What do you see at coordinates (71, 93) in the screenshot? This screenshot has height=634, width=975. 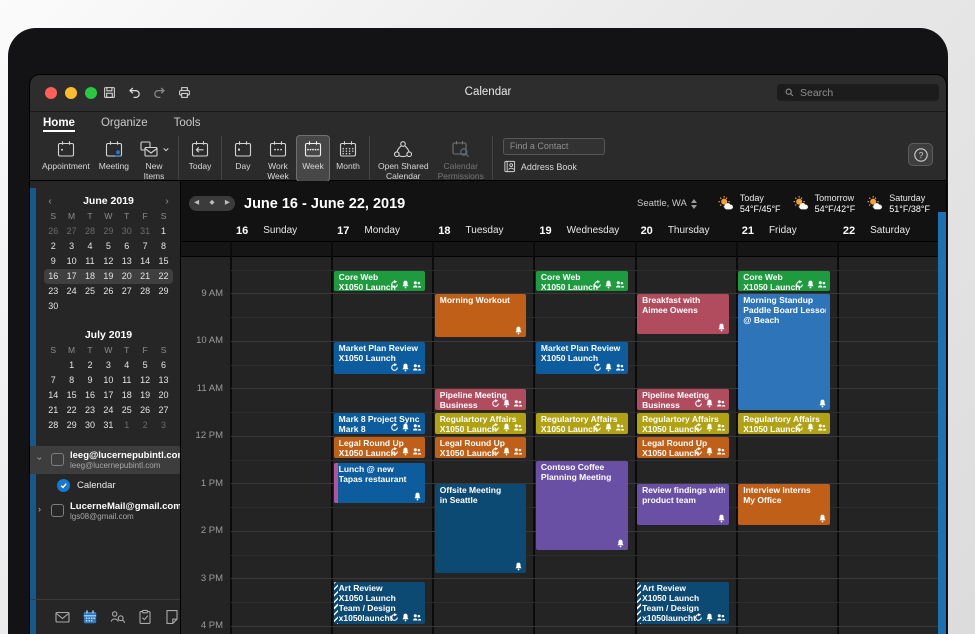 I see `minimize-button` at bounding box center [71, 93].